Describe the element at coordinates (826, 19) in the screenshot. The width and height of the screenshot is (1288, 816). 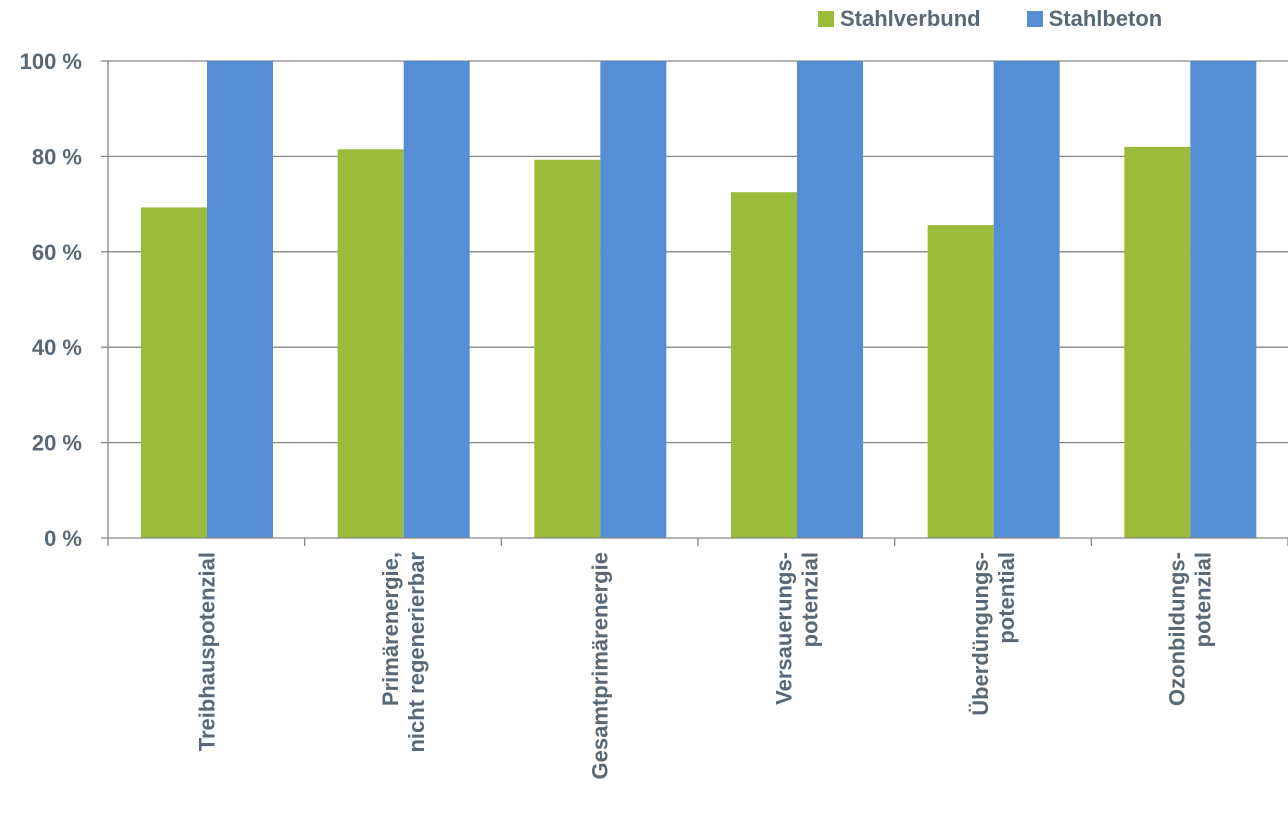
I see `legend-swatch-stahlverbund` at that location.